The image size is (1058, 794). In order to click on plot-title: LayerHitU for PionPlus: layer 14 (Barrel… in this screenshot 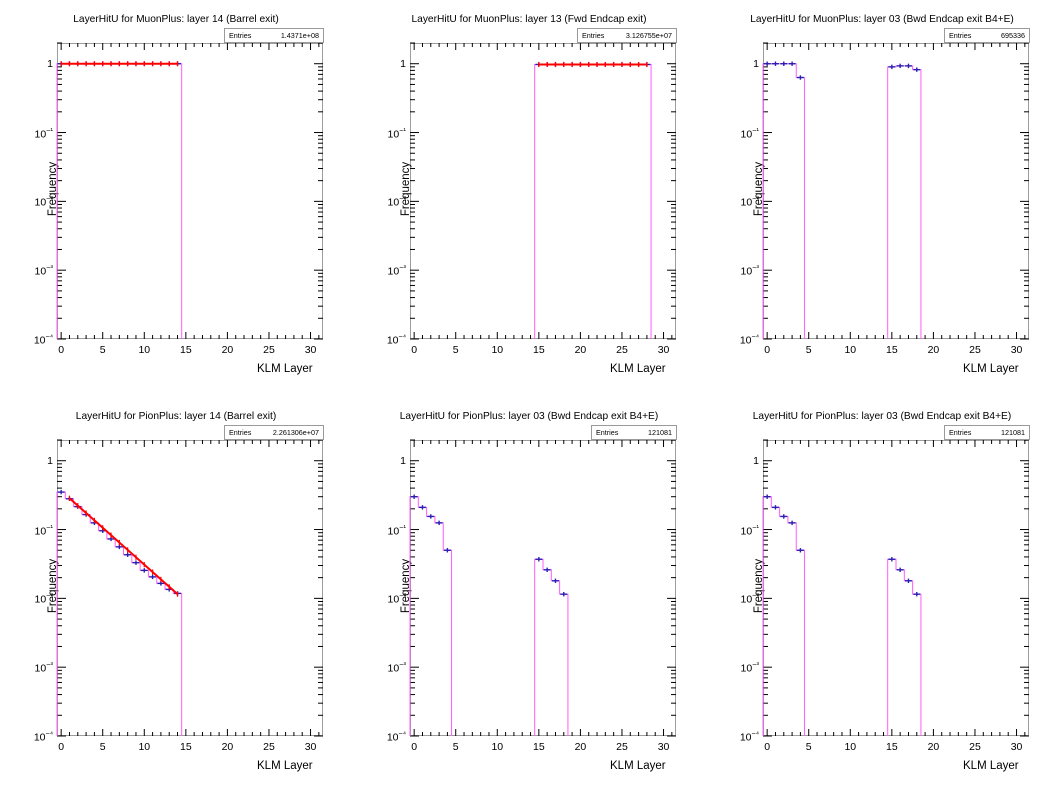, I will do `click(176, 416)`.